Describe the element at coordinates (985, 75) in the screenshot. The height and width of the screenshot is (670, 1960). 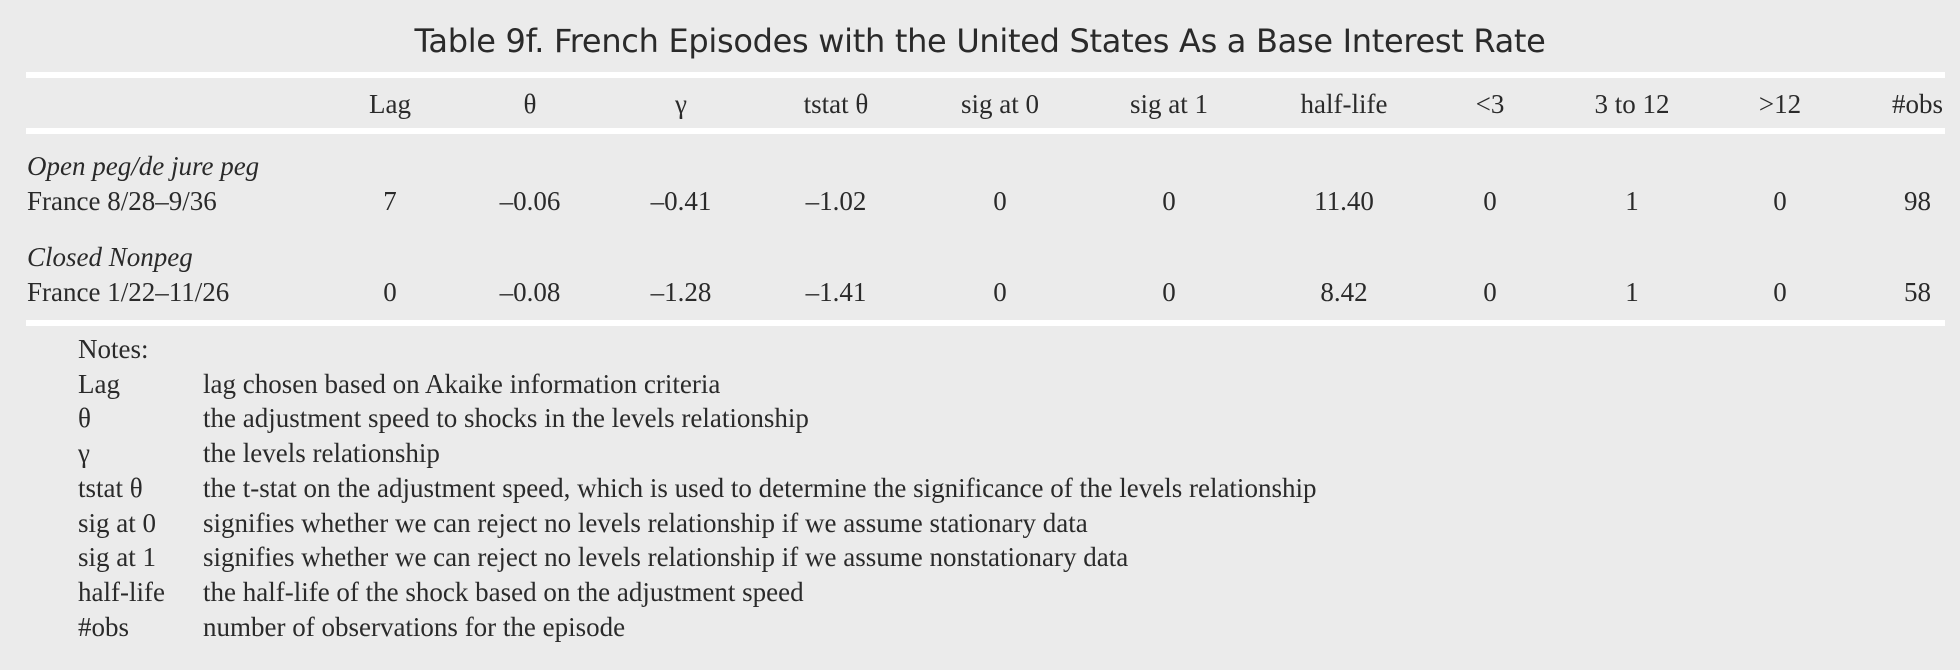
I see `top-rule` at that location.